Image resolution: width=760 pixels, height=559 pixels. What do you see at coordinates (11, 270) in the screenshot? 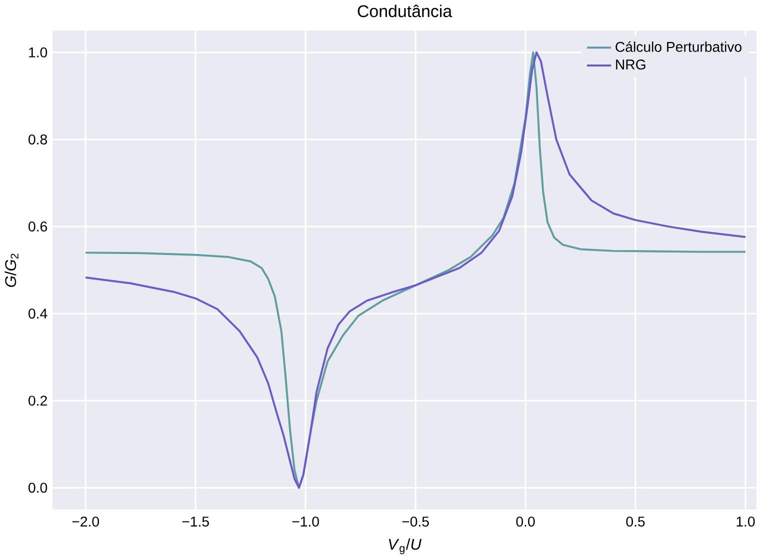
I see `y-axis-title: G/G$_{2}$` at bounding box center [11, 270].